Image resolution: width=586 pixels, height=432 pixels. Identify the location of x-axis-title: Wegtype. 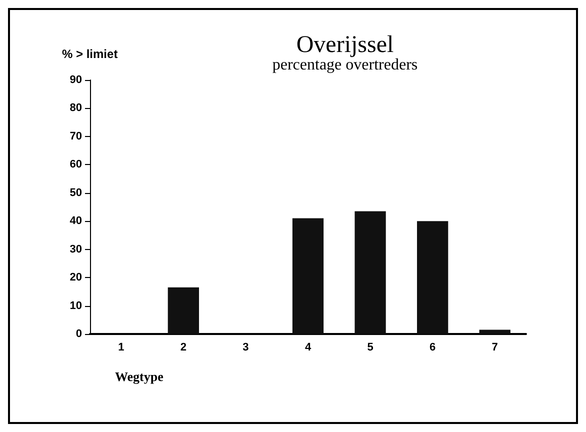
(139, 376).